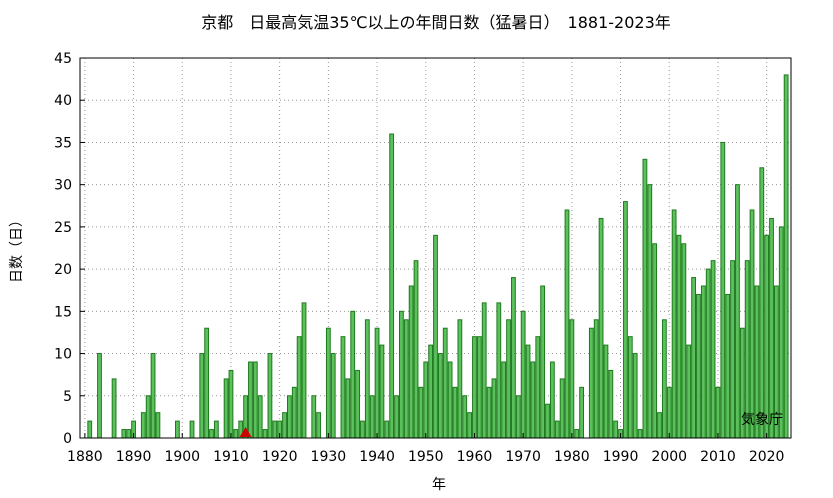 The image size is (833, 498). I want to click on bar-1928, so click(319, 425).